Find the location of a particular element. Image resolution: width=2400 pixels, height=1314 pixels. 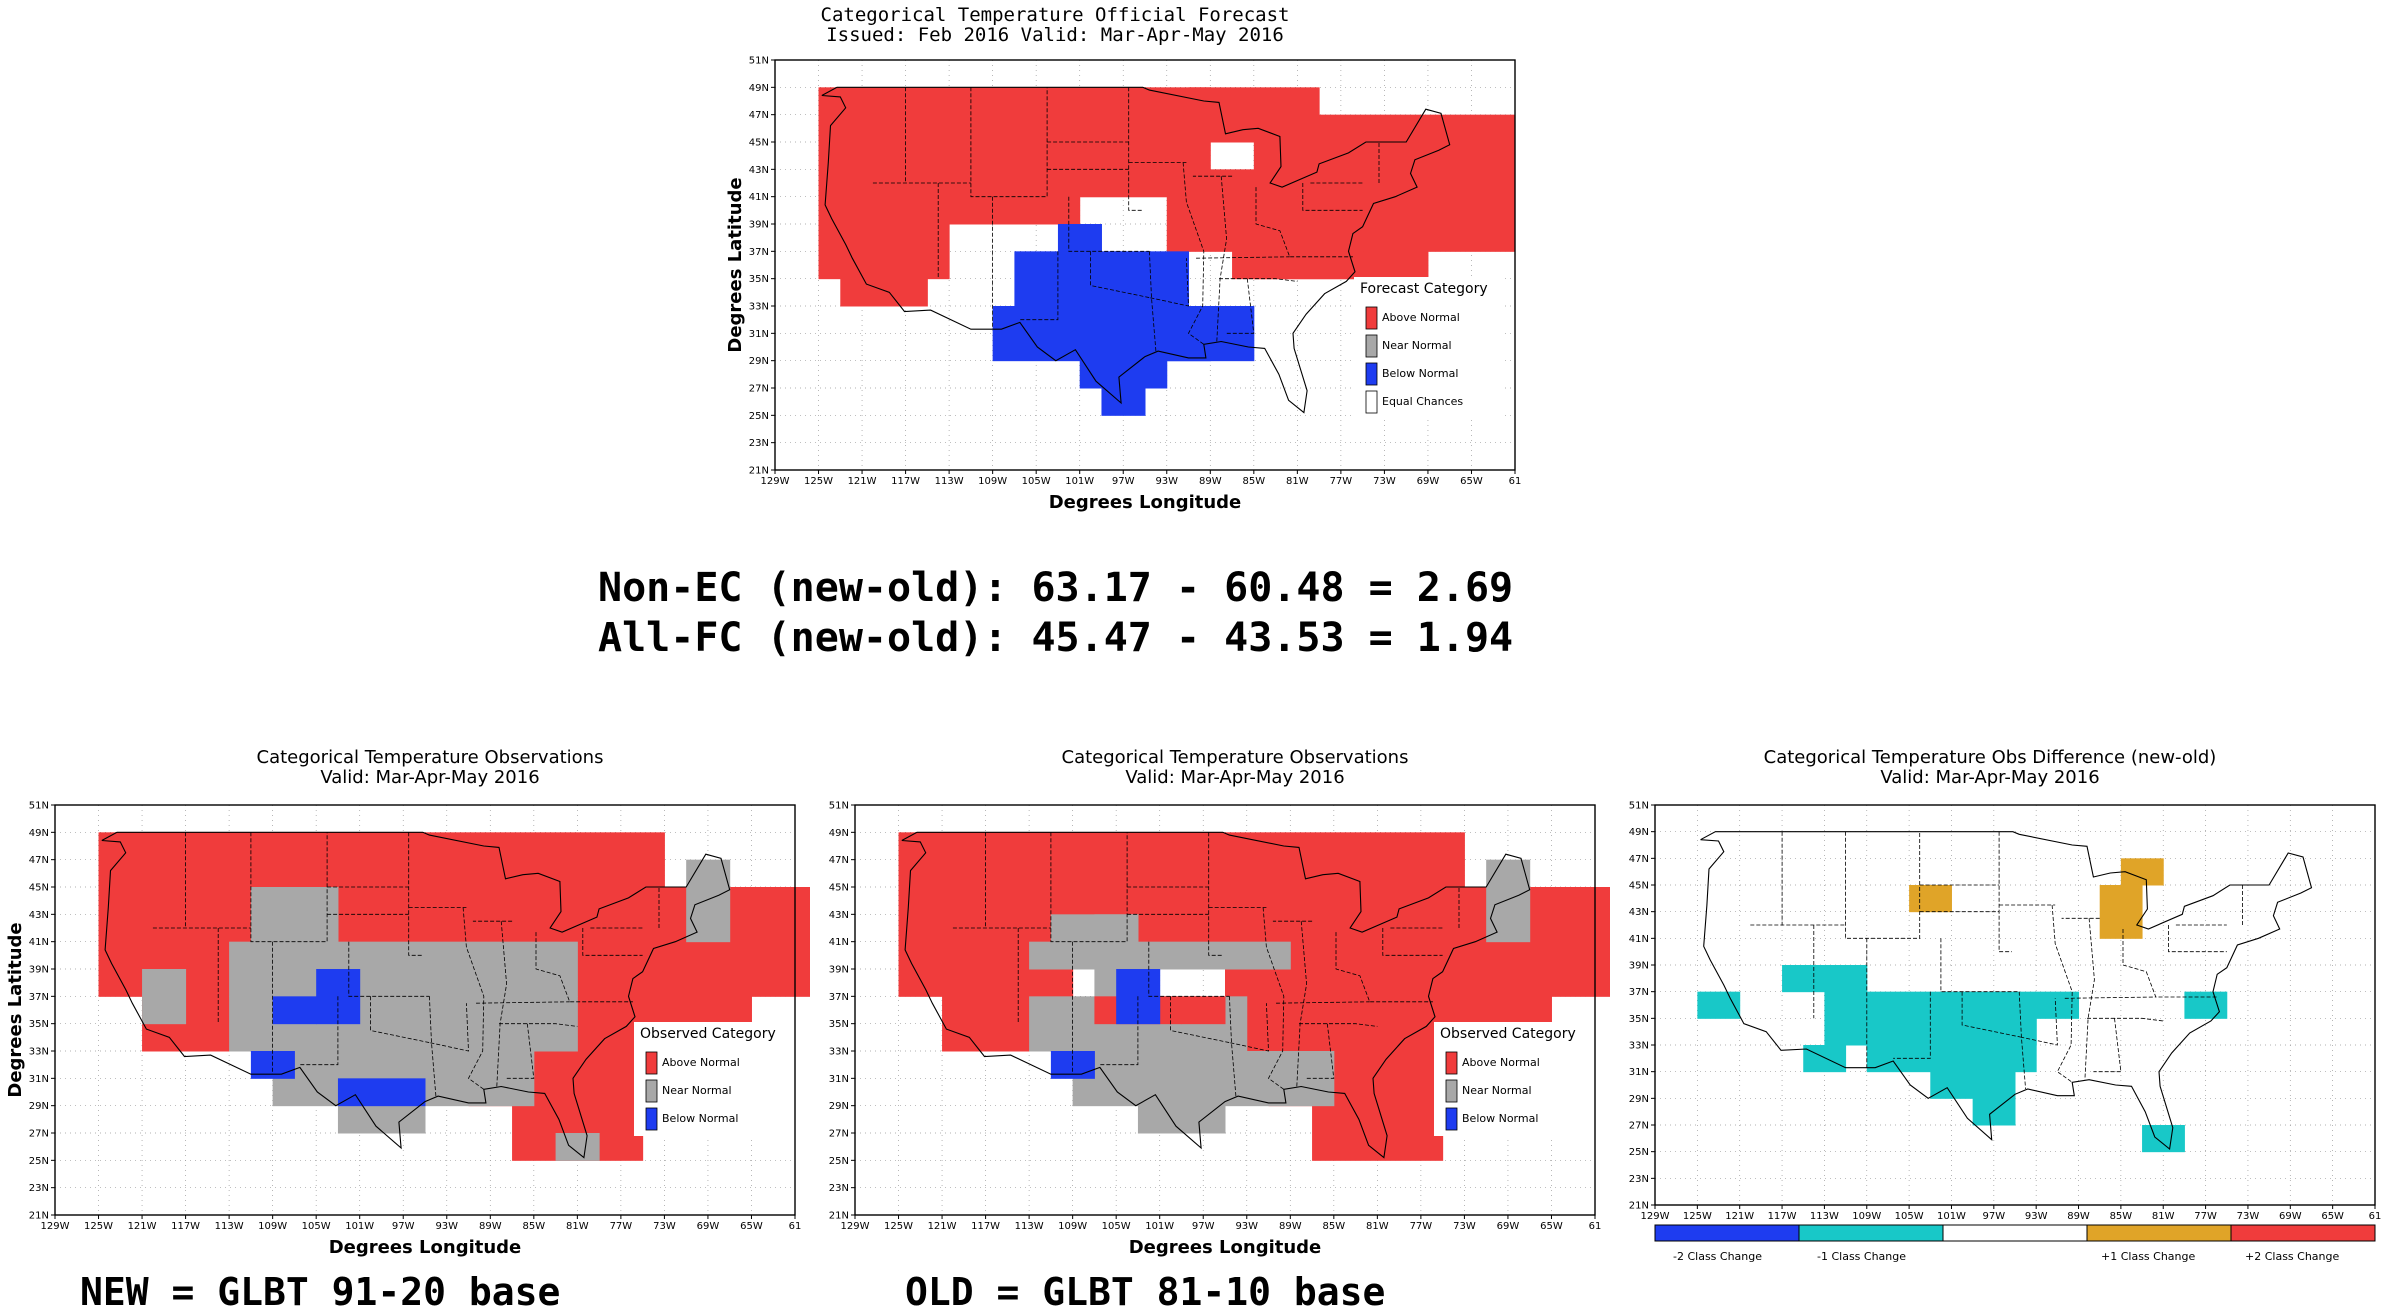

obs-old-legend-title: Observed Category is located at coordinates (1508, 1034).